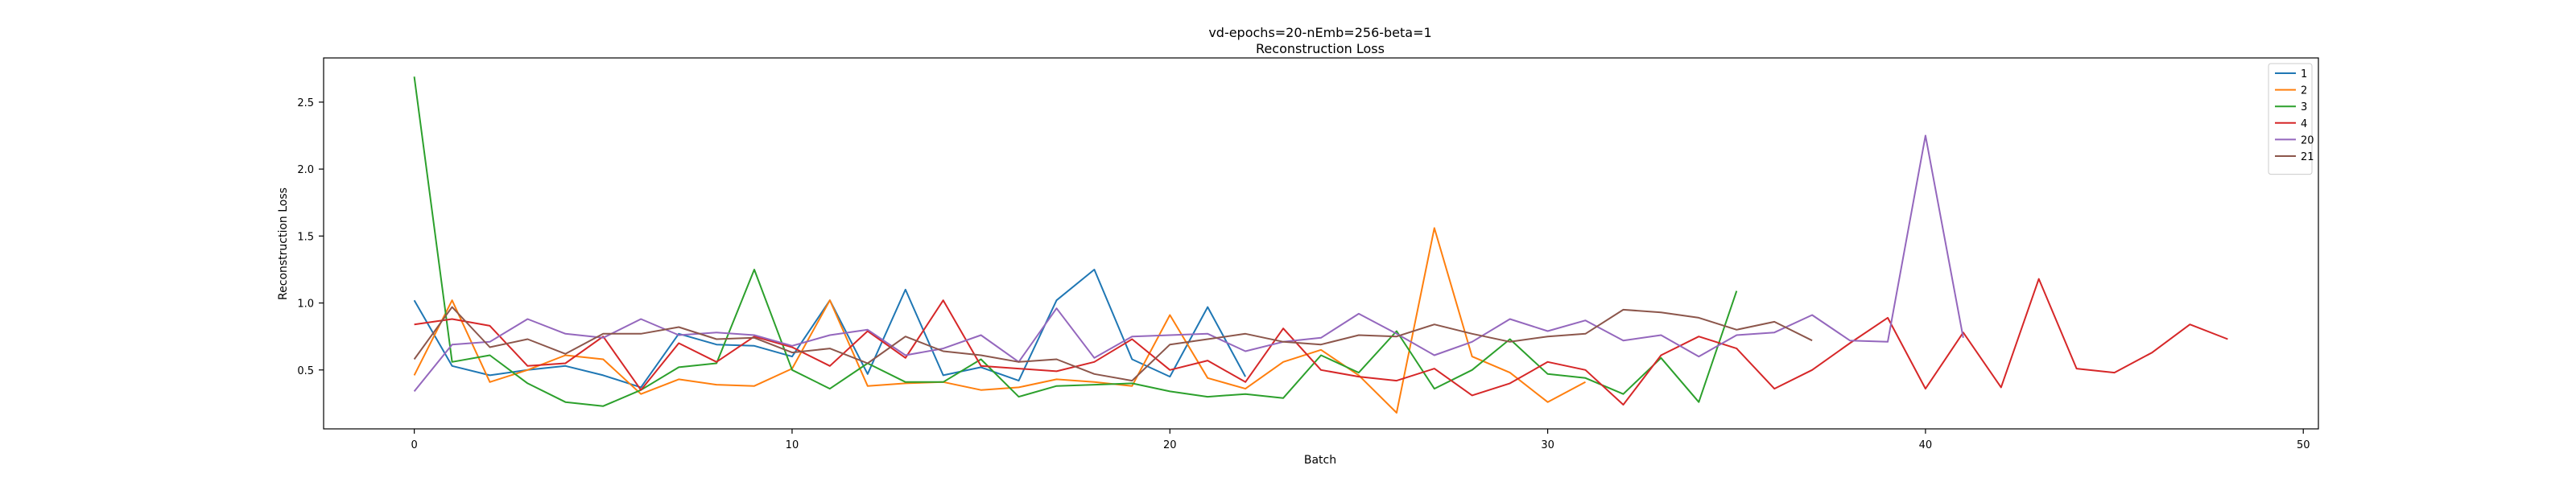 The width and height of the screenshot is (2576, 486). What do you see at coordinates (2304, 107) in the screenshot?
I see `legend-label-3: 3` at bounding box center [2304, 107].